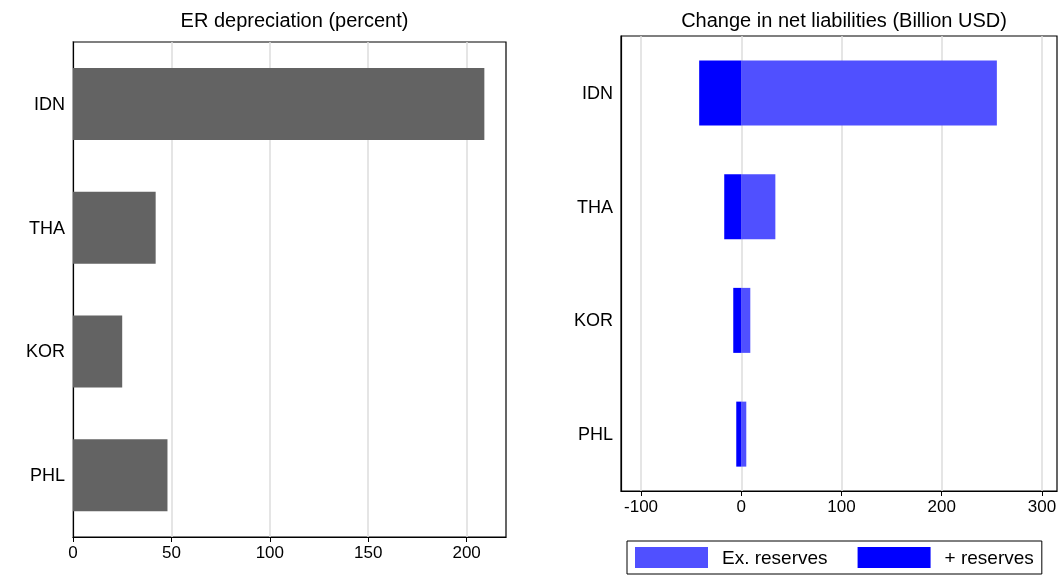 This screenshot has width=1064, height=575. I want to click on legend-label: Ex. reserves, so click(775, 557).